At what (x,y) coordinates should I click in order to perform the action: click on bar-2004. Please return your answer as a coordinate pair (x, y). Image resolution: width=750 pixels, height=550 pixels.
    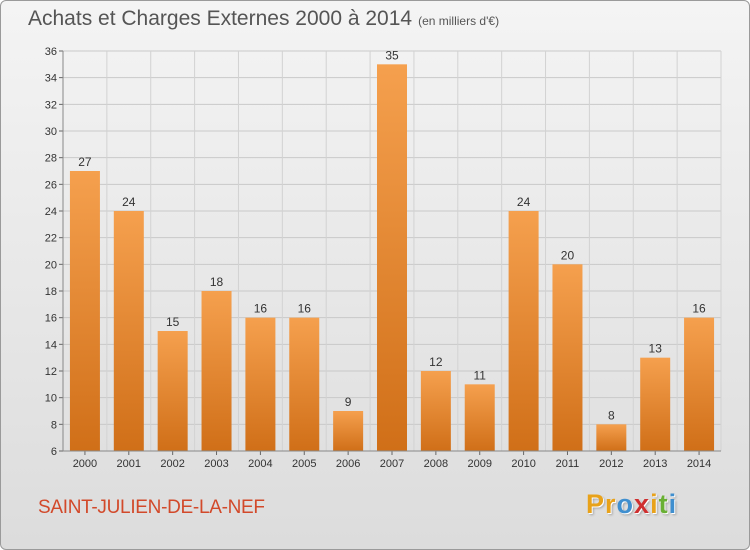
    Looking at the image, I should click on (260, 384).